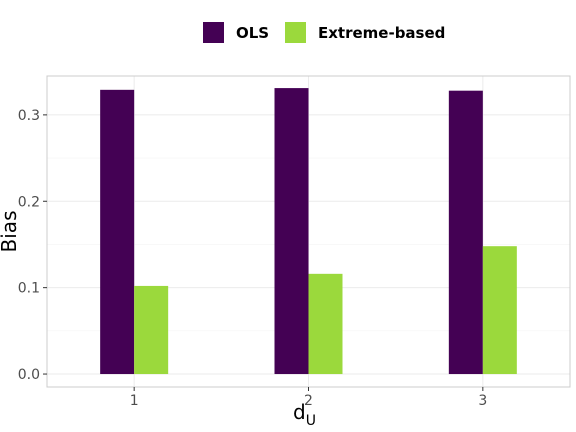  What do you see at coordinates (32, 245) in the screenshot?
I see `y-axis-ticks: 0.0 0.1 0.2 0.3` at bounding box center [32, 245].